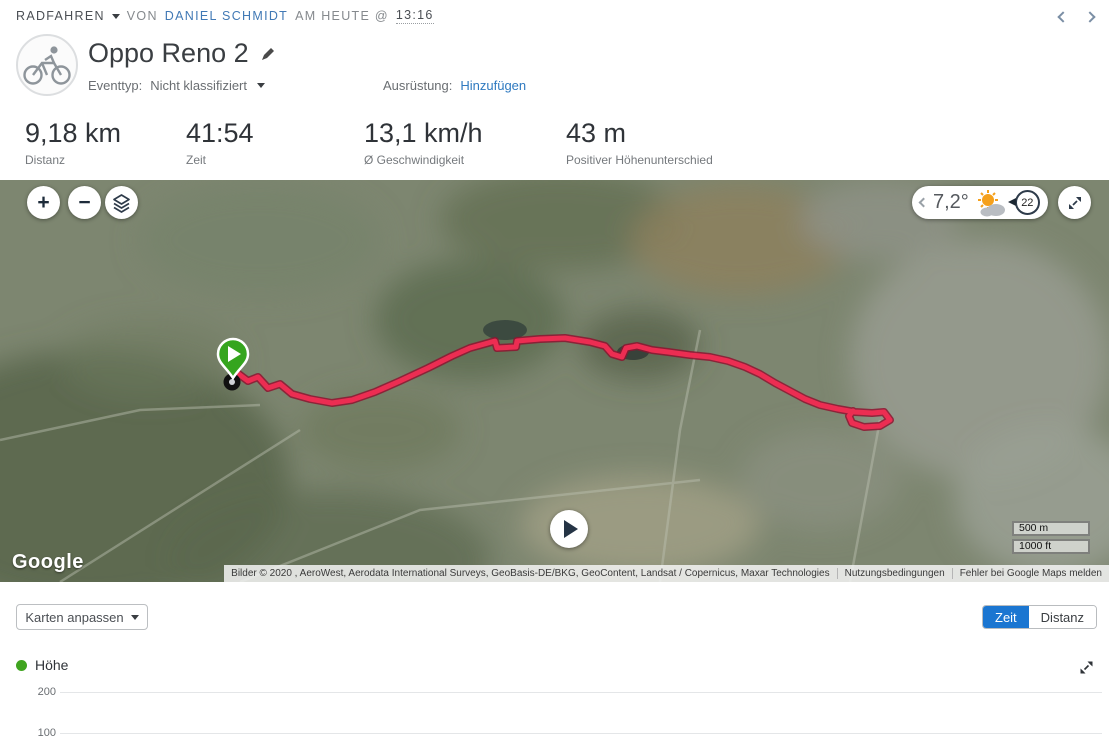 This screenshot has width=1109, height=747. I want to click on customize-maps-button: Karten anpassen, so click(82, 617).